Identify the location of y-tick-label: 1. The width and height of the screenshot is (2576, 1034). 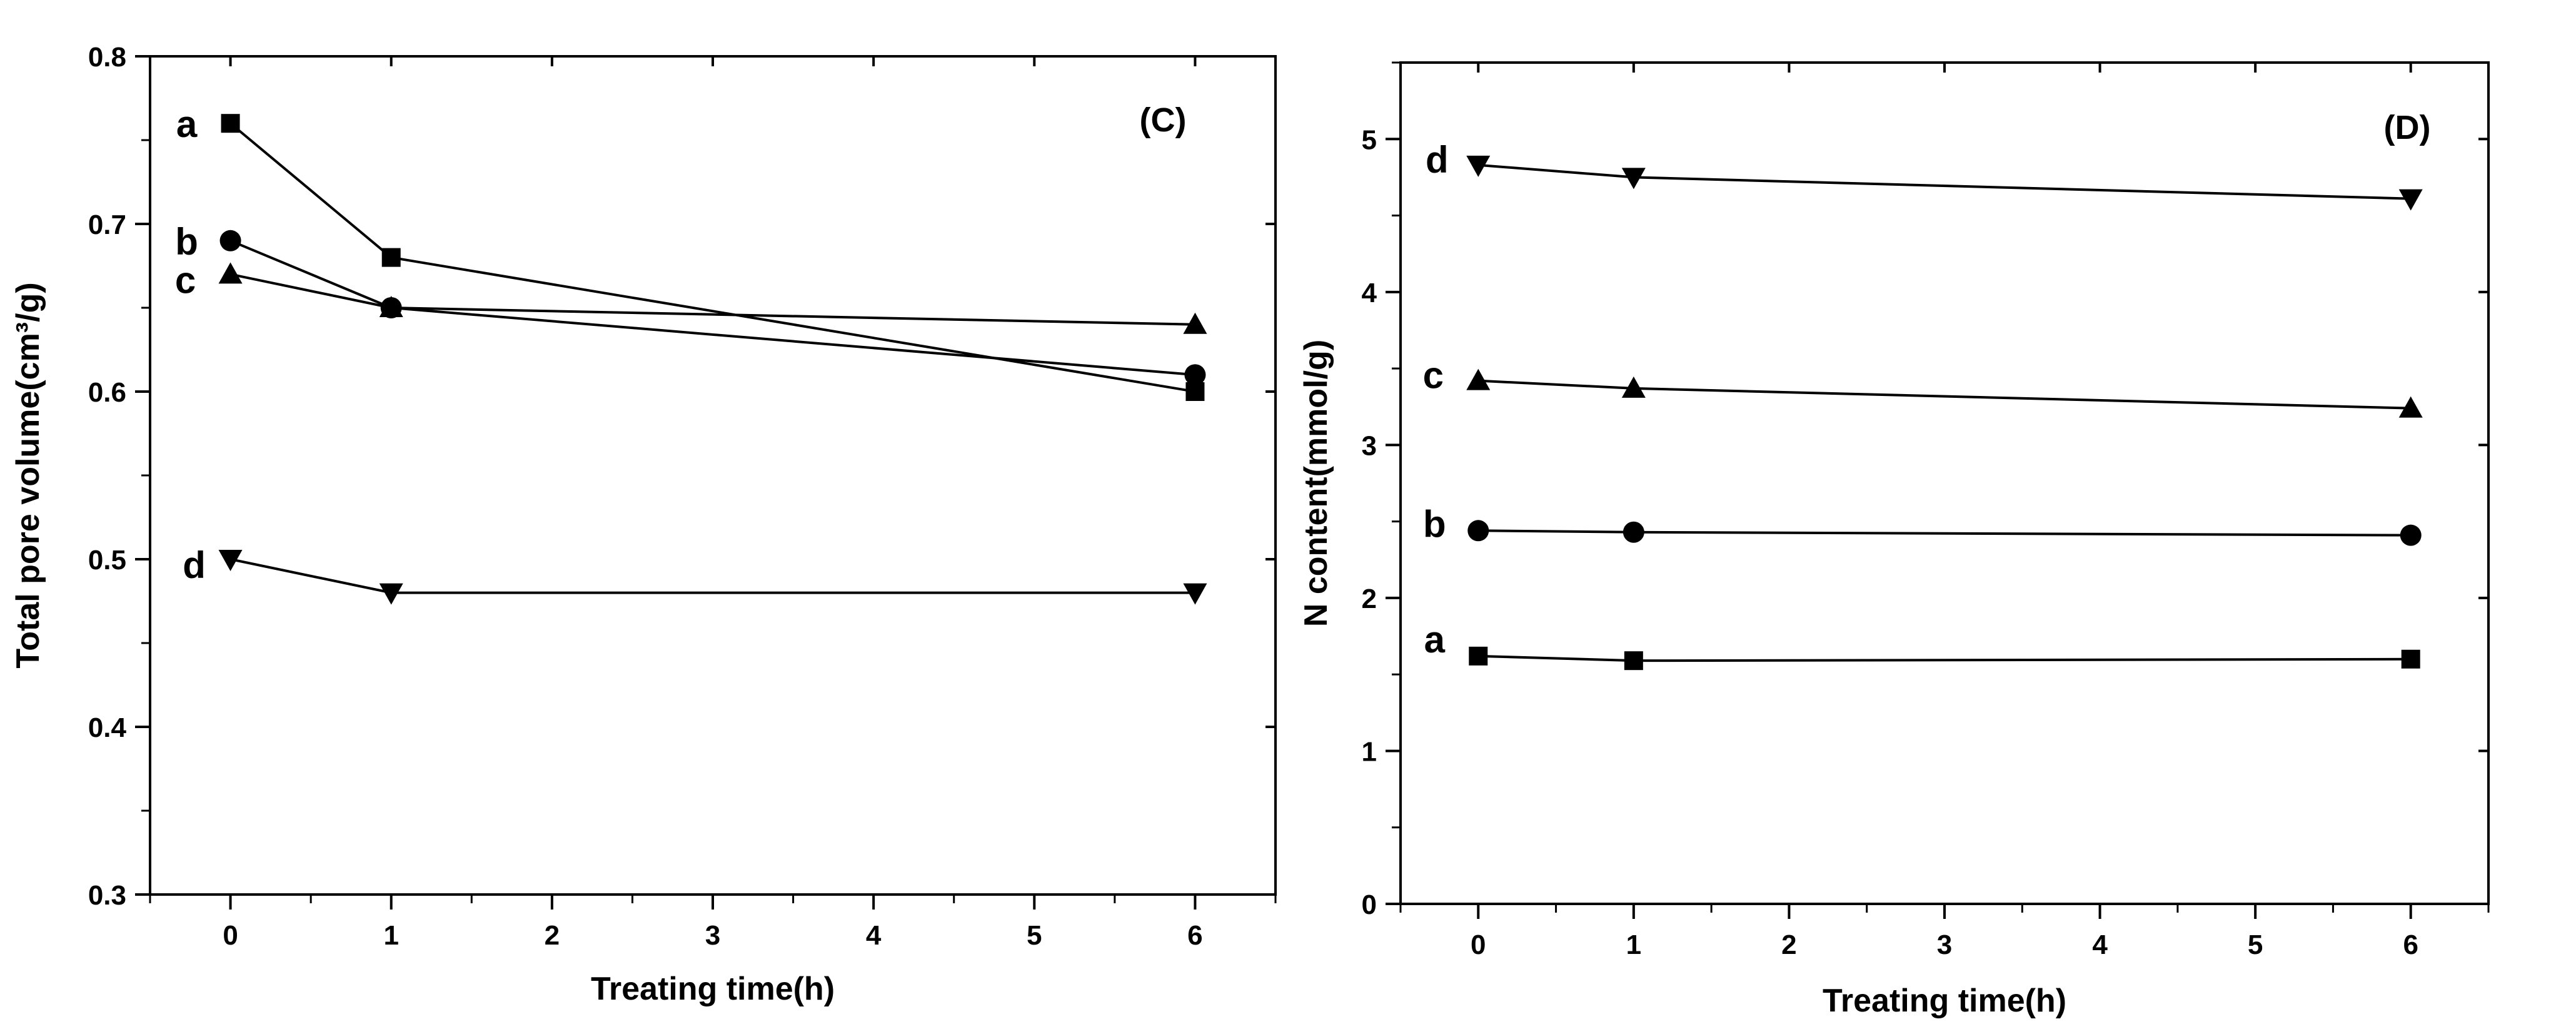
(1369, 751).